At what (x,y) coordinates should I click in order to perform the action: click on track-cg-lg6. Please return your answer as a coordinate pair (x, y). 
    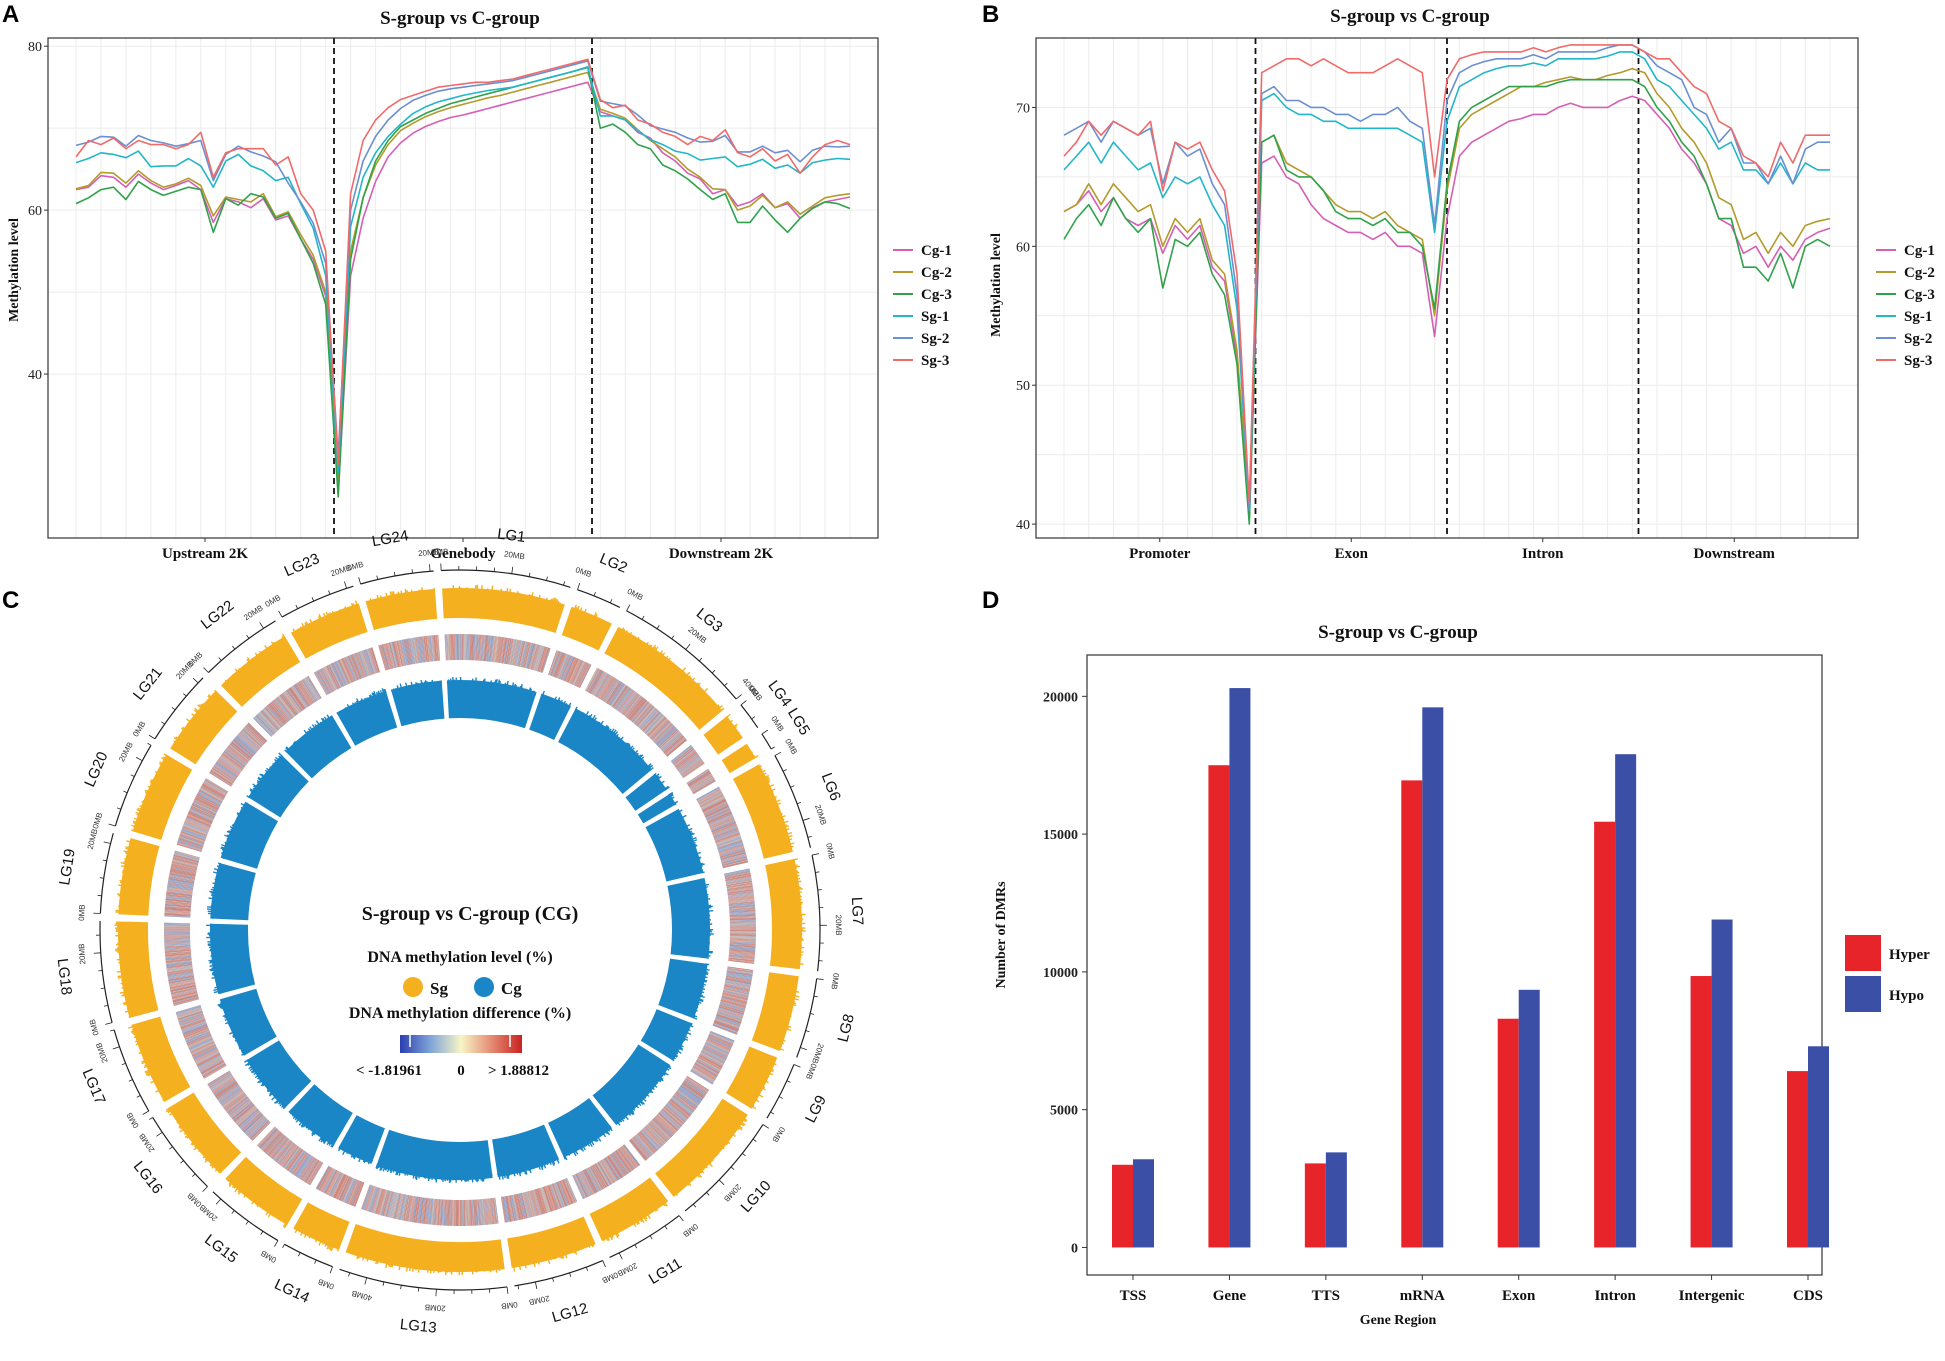
    Looking at the image, I should click on (674, 845).